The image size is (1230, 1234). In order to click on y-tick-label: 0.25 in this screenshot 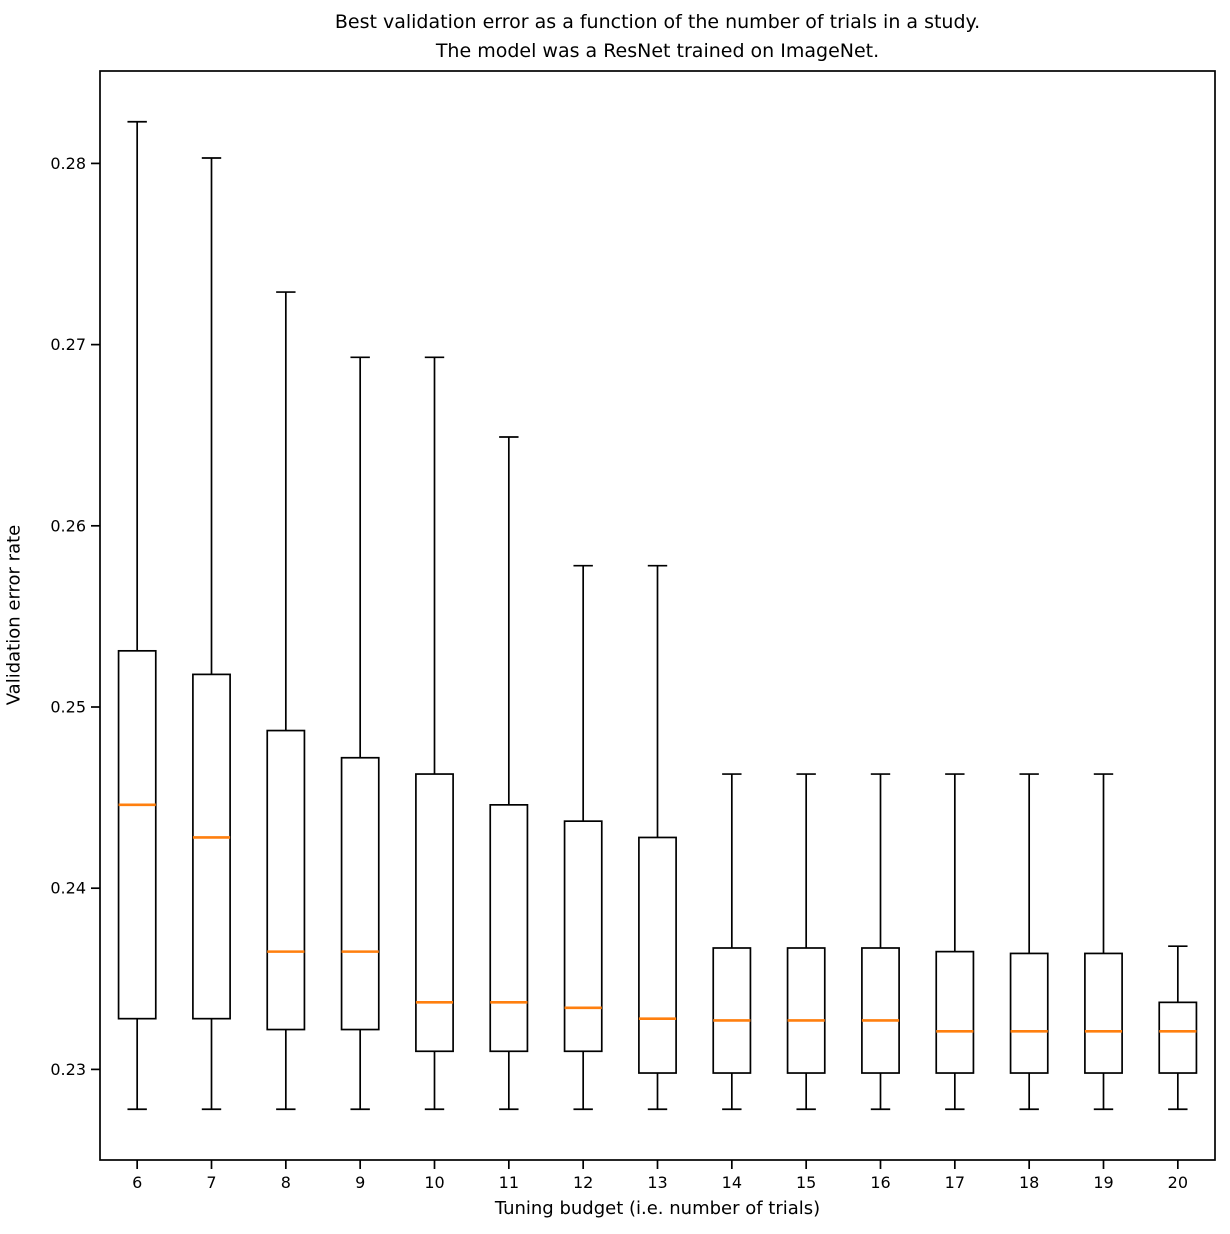, I will do `click(68, 707)`.